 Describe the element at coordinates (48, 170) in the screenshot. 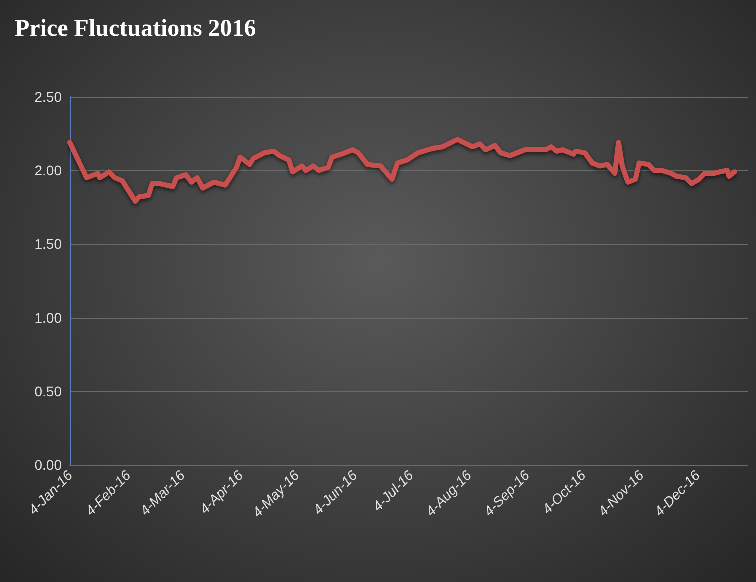

I see `y-tick-label: 2.00` at that location.